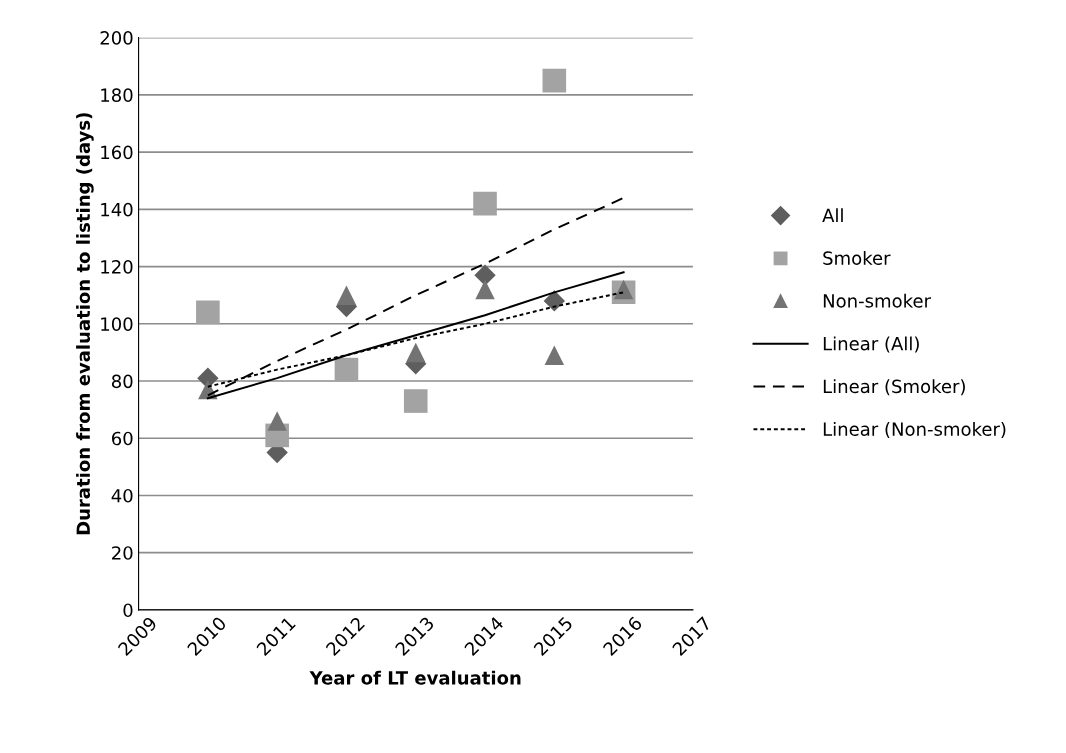 This screenshot has width=1066, height=753. I want to click on y-tick-label: 200, so click(116, 38).